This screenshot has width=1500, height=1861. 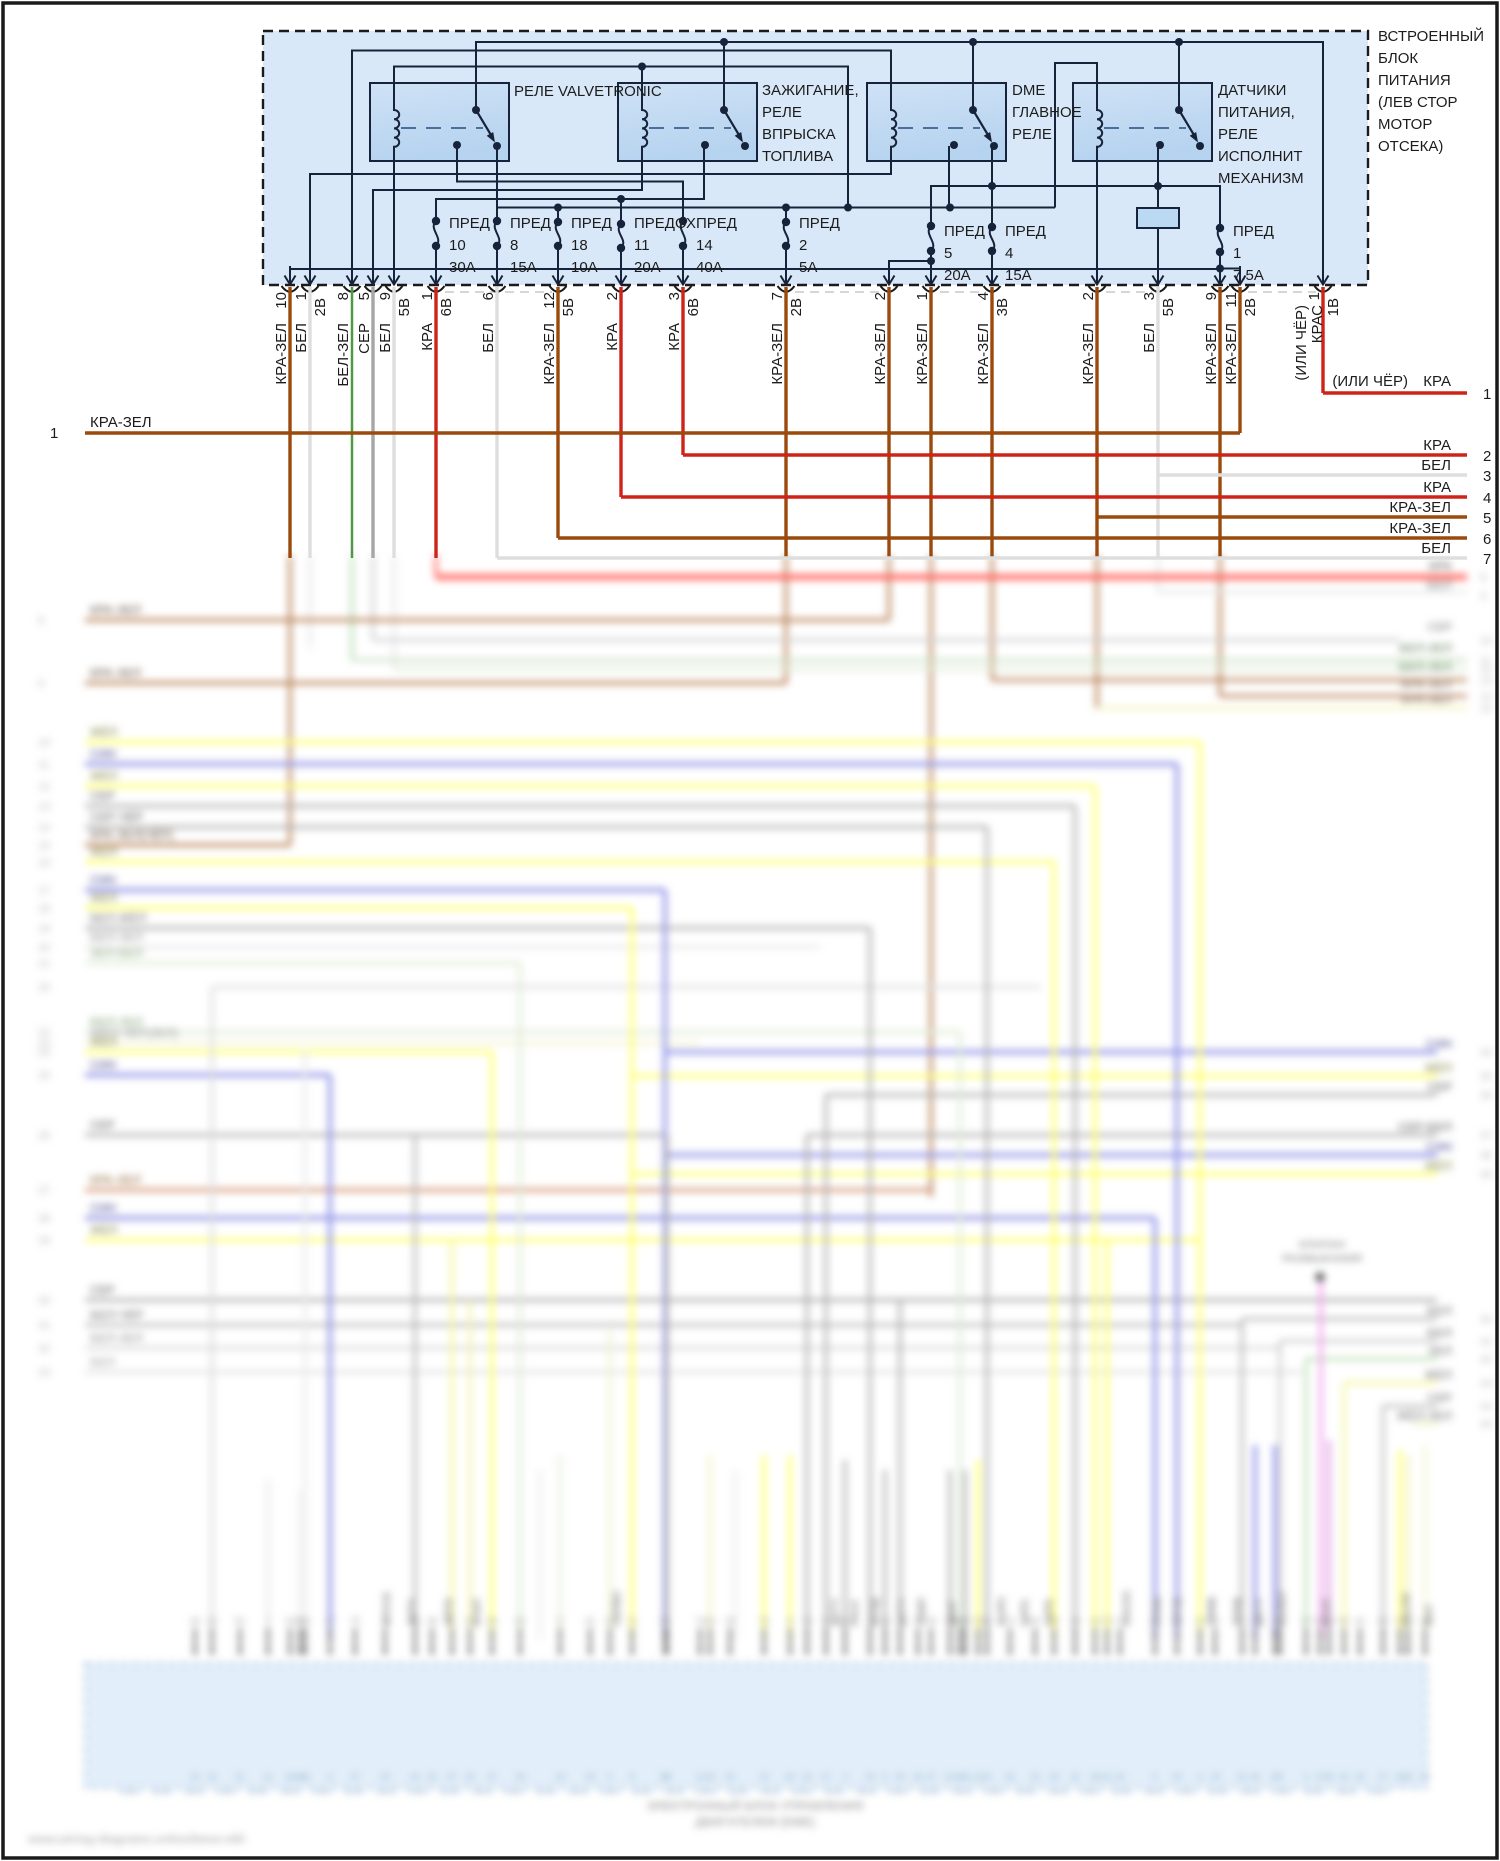 What do you see at coordinates (808, 267) in the screenshot?
I see `svg-text: 5А` at bounding box center [808, 267].